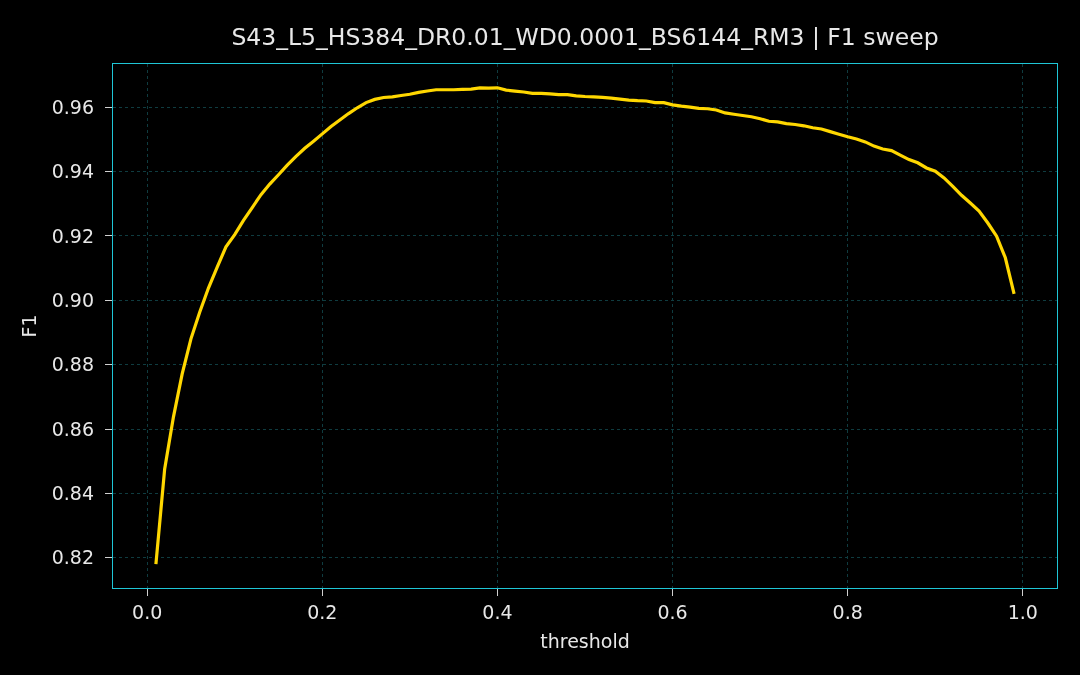 The height and width of the screenshot is (675, 1080). What do you see at coordinates (73, 428) in the screenshot?
I see `y-tick-label: 0.86` at bounding box center [73, 428].